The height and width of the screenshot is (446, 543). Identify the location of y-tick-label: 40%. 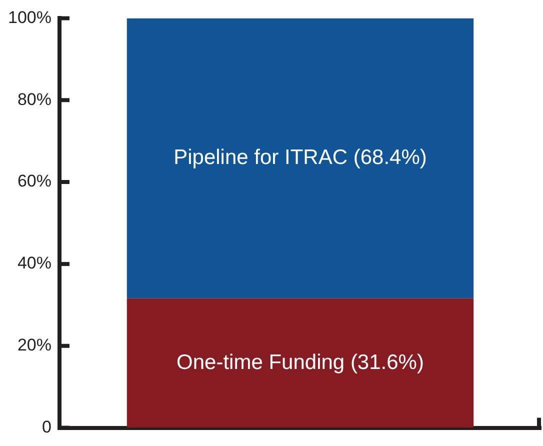
(34, 263).